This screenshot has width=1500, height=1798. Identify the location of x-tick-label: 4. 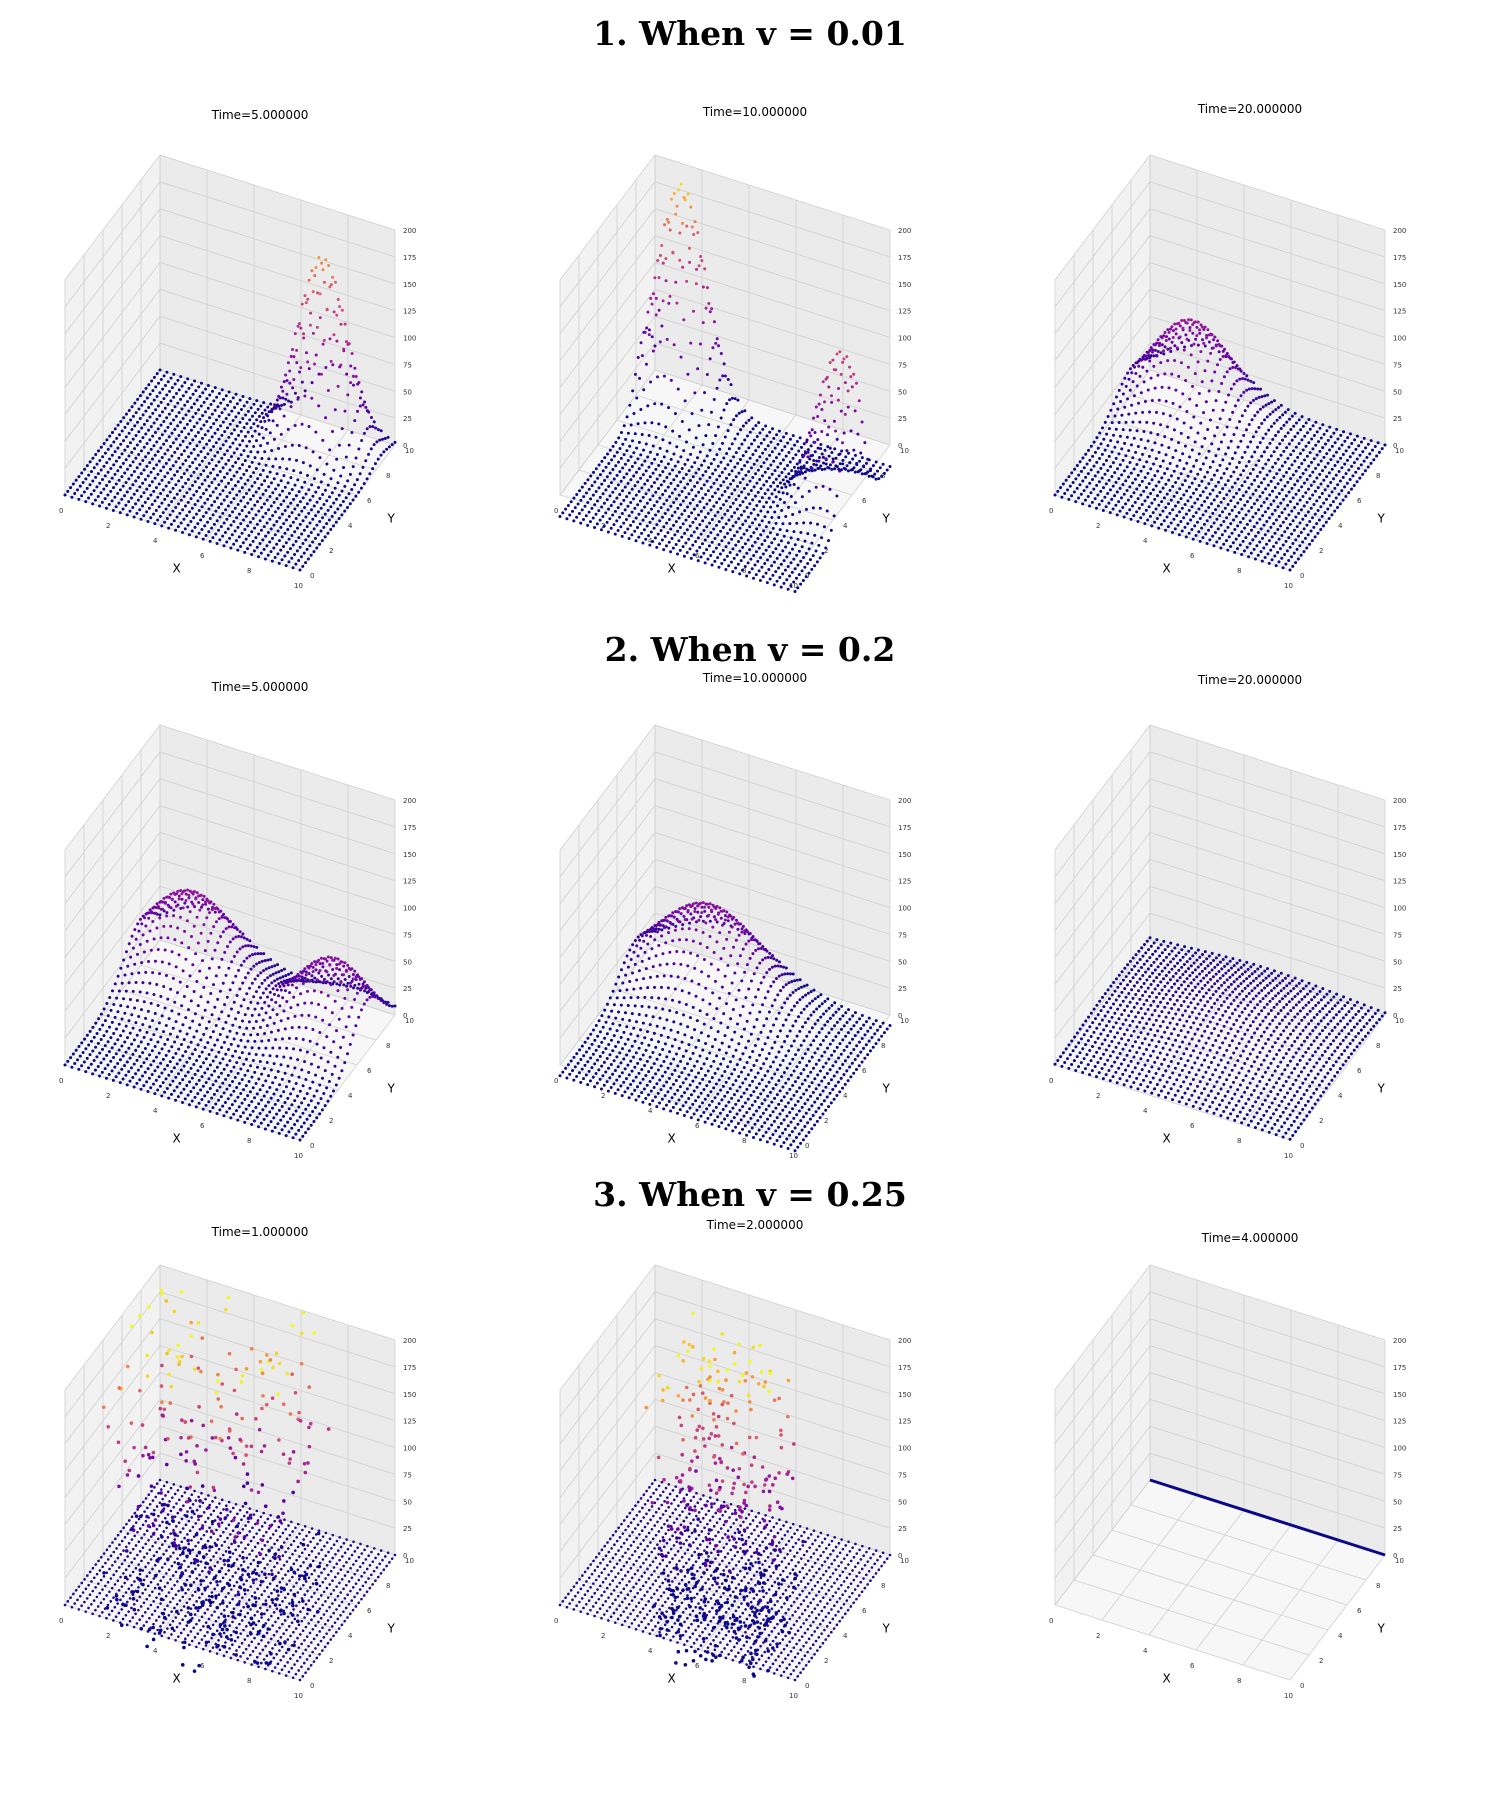
(1145, 541).